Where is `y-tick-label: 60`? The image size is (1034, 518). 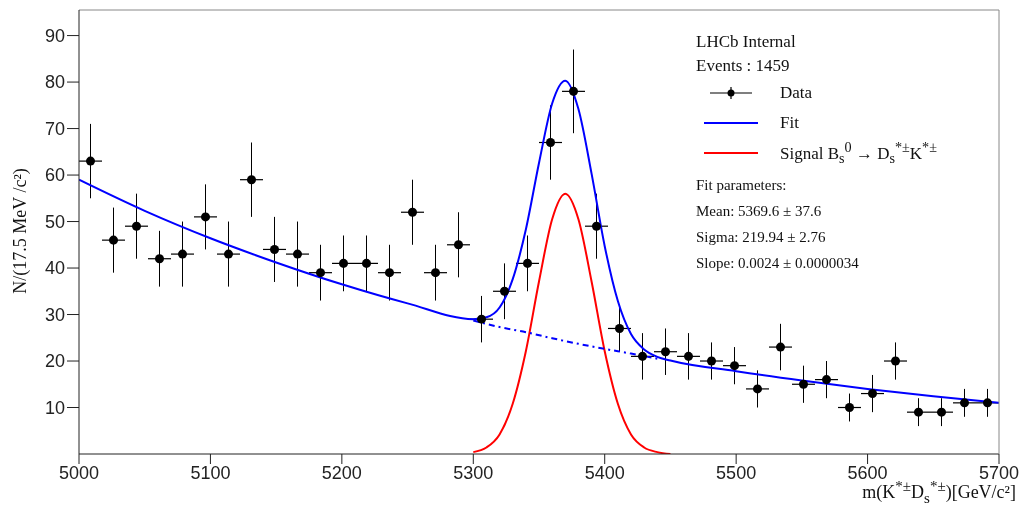 y-tick-label: 60 is located at coordinates (54, 175).